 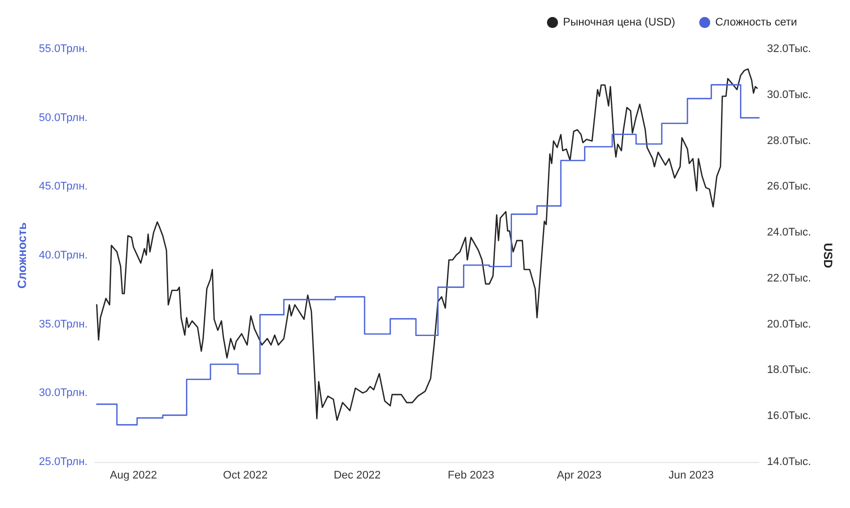 What do you see at coordinates (756, 22) in the screenshot?
I see `legend-label: Сложность сети` at bounding box center [756, 22].